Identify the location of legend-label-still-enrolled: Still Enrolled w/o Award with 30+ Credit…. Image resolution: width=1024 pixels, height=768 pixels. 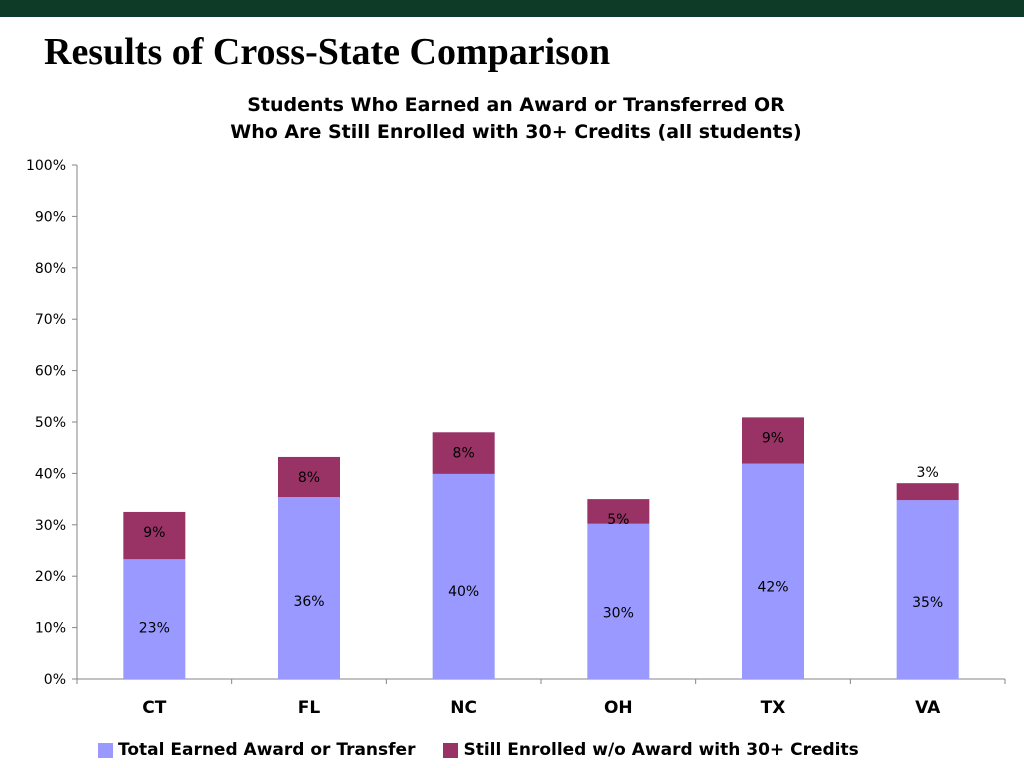
(661, 750).